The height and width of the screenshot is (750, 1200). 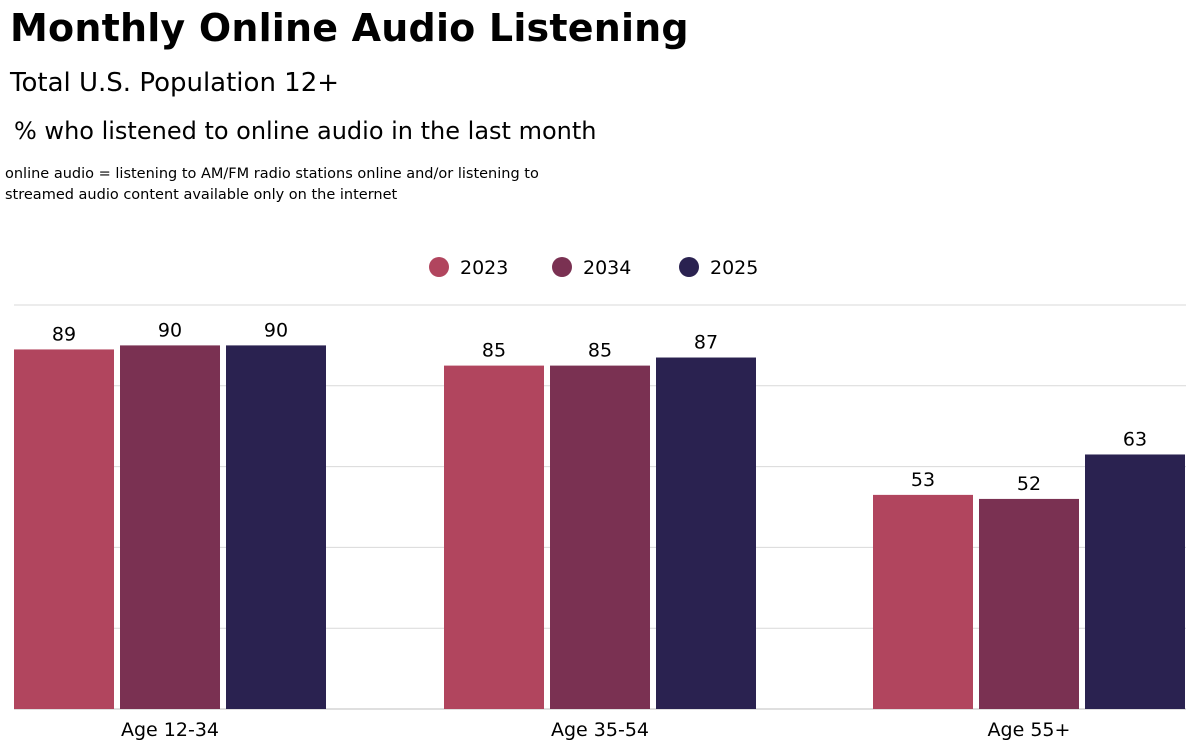 What do you see at coordinates (706, 343) in the screenshot?
I see `data-label: 87` at bounding box center [706, 343].